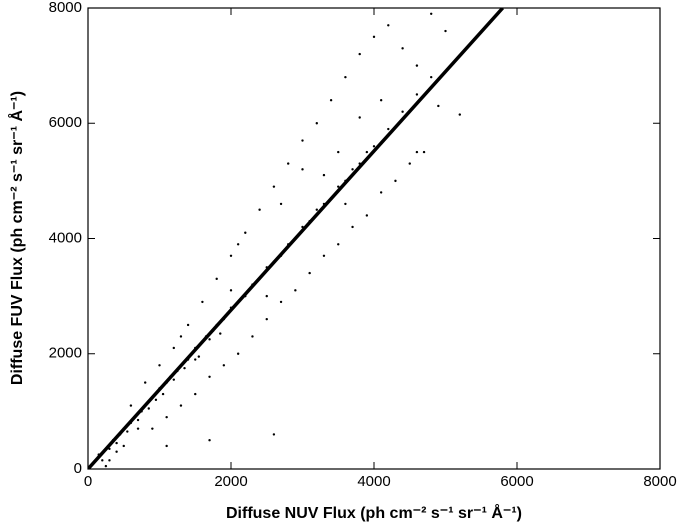 The height and width of the screenshot is (525, 683). Describe the element at coordinates (230, 481) in the screenshot. I see `x-tick-label: 2000` at that location.